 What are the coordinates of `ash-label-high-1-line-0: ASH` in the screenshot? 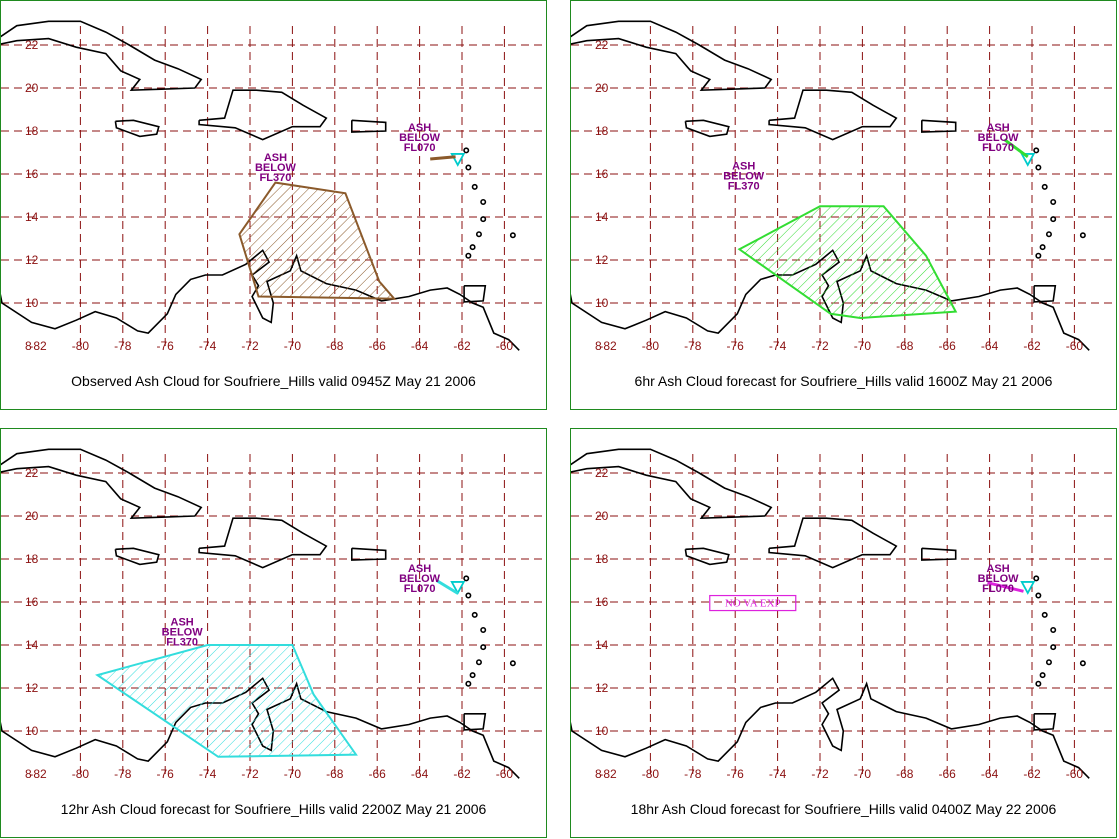 It's located at (743, 167).